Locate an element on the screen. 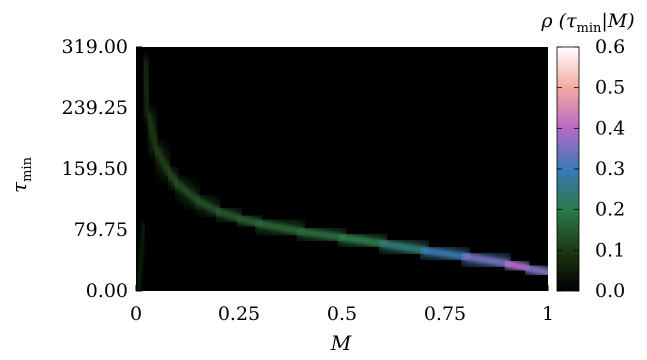 This screenshot has height=360, width=647. x-tick-label: 0.75 is located at coordinates (445, 314).